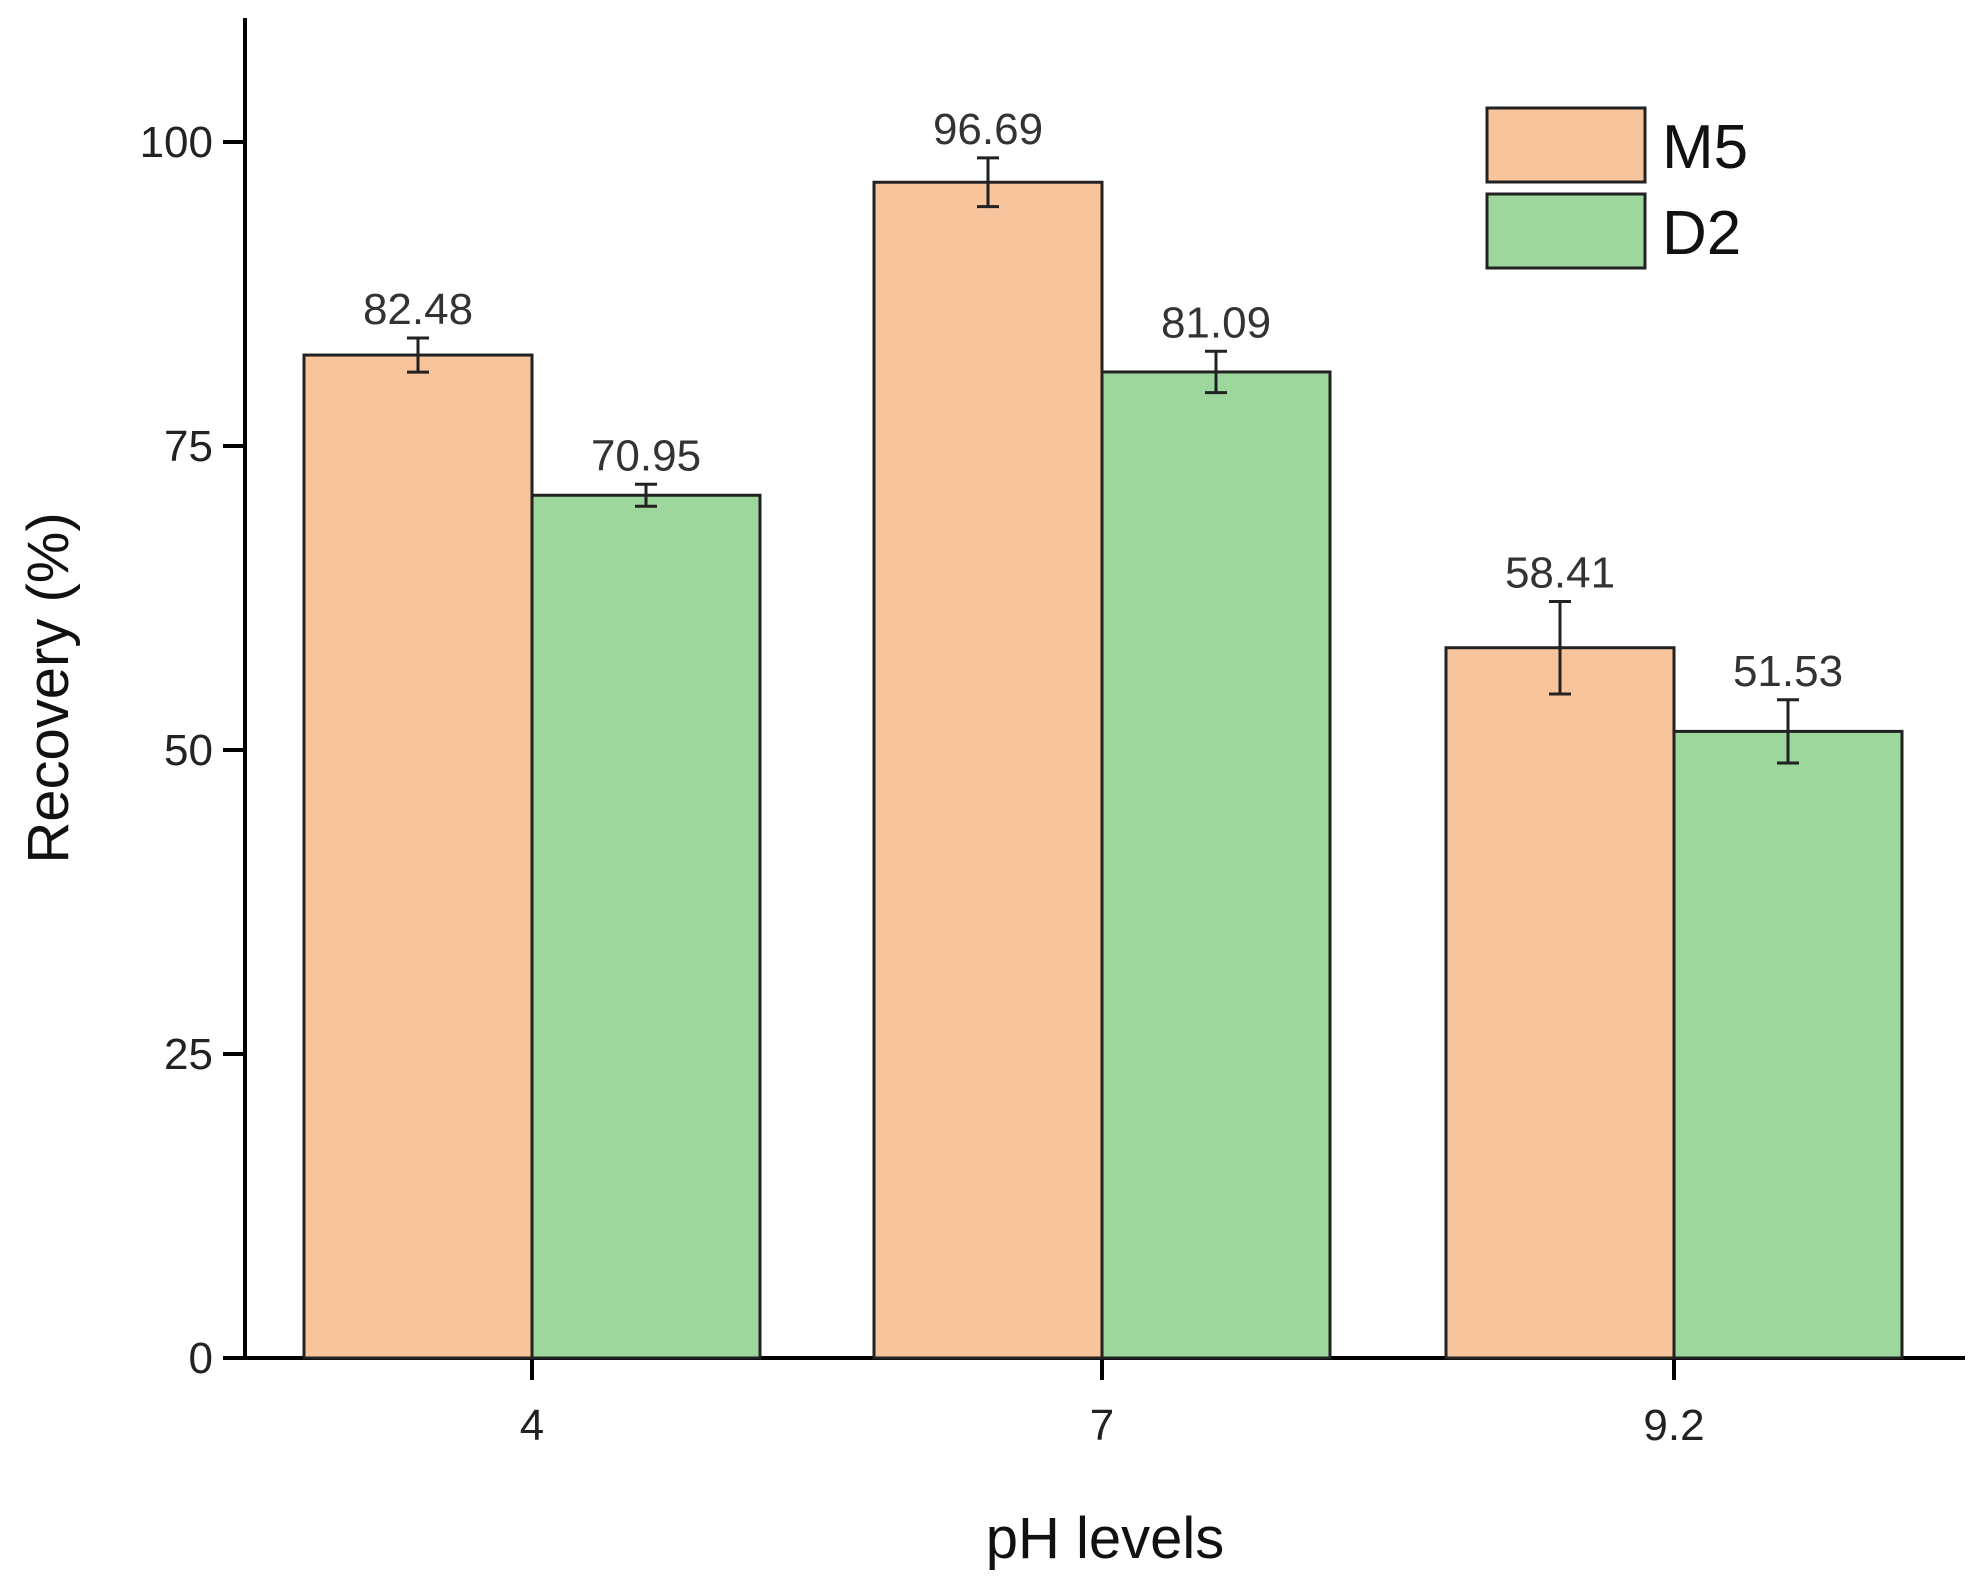  Describe the element at coordinates (1788, 671) in the screenshot. I see `data-label-d2-ph-9.2: 51.53` at that location.